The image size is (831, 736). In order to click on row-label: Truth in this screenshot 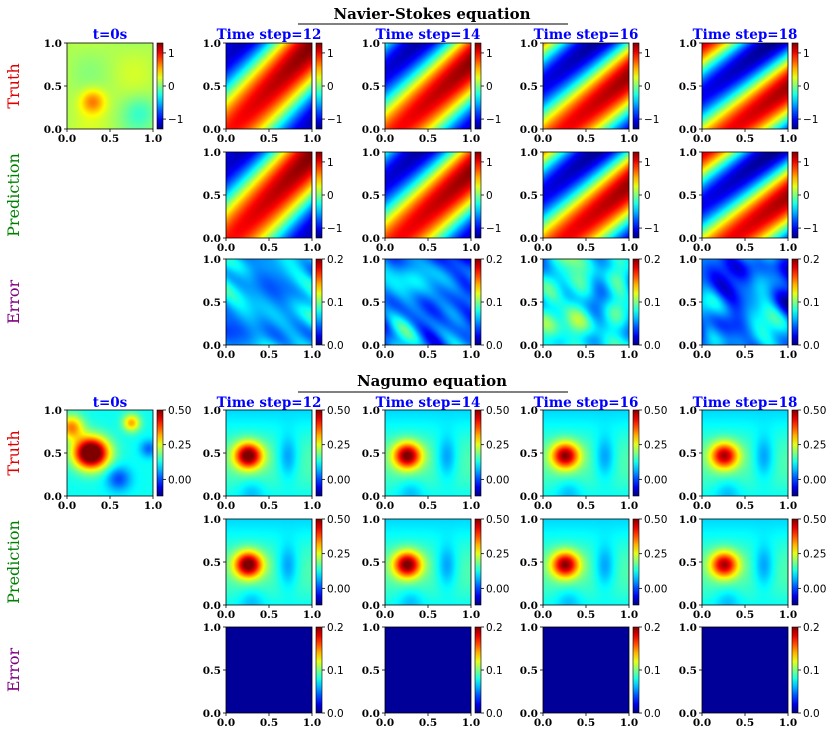, I will do `click(13, 85)`.